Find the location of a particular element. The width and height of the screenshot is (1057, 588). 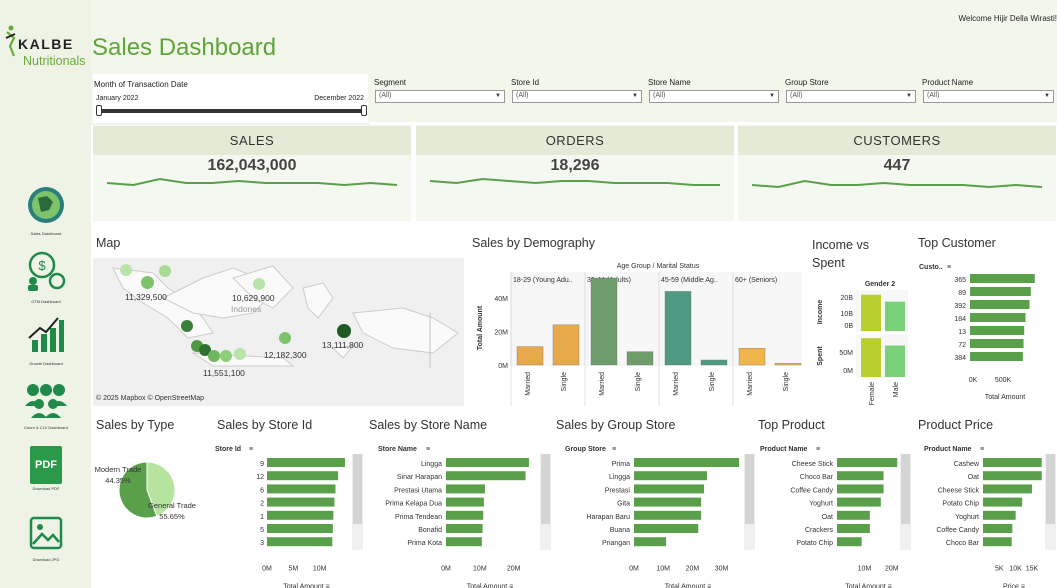

money-people-icon: $ is located at coordinates (47, 271).